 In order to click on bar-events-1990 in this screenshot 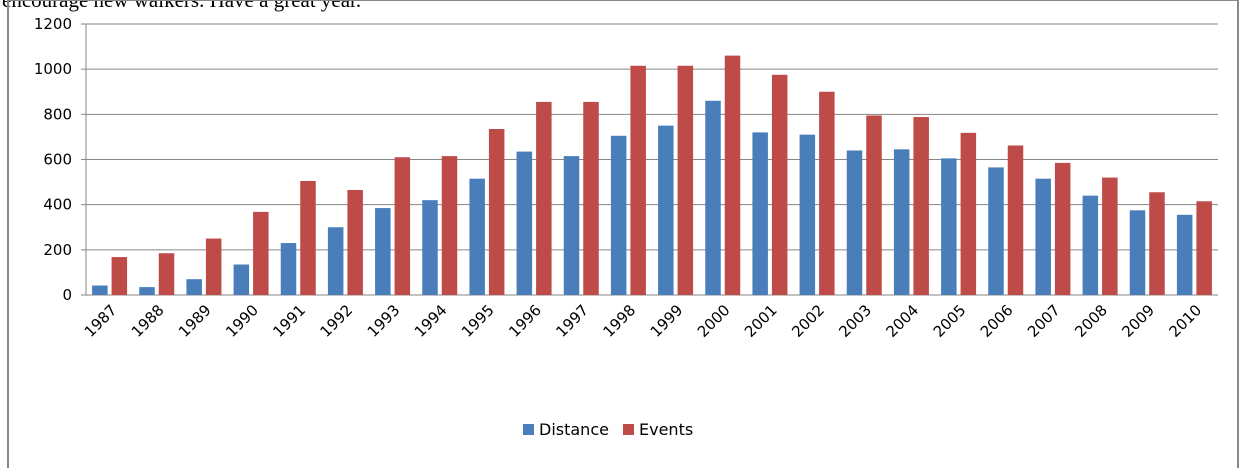, I will do `click(261, 253)`.